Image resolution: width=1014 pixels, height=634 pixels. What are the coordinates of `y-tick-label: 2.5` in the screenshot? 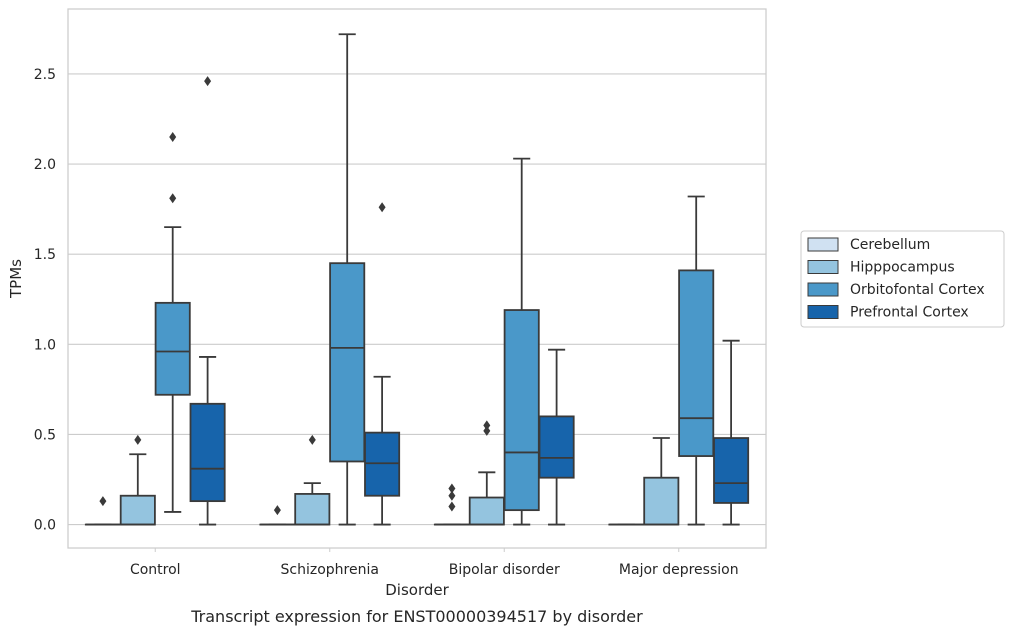 It's located at (45, 75).